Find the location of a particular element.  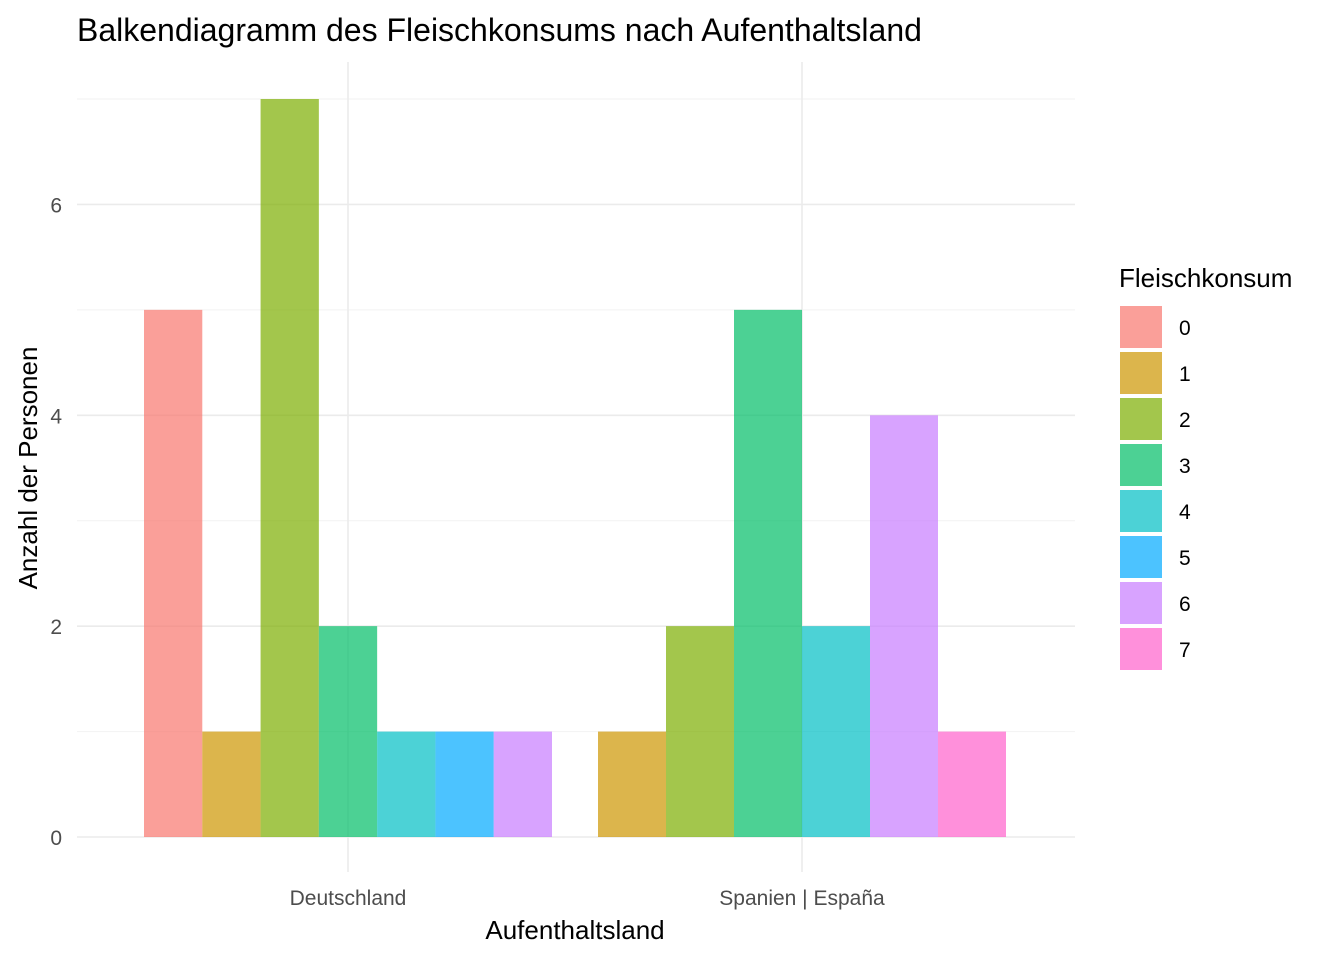

x-tick-label: Deutschland is located at coordinates (348, 898).